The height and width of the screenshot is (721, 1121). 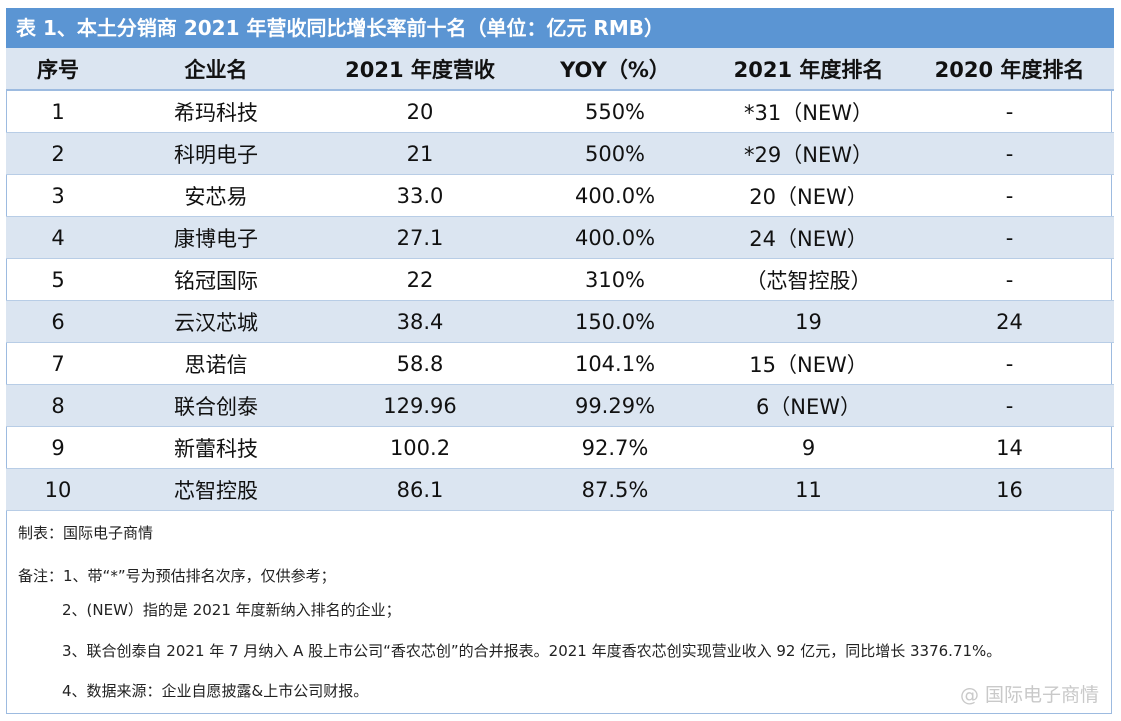 I want to click on table-cell: 33.0, so click(x=420, y=195).